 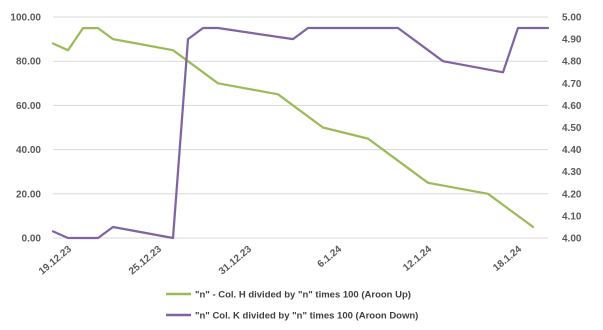 I want to click on x-tick-label: 31.12.23, so click(x=235, y=261).